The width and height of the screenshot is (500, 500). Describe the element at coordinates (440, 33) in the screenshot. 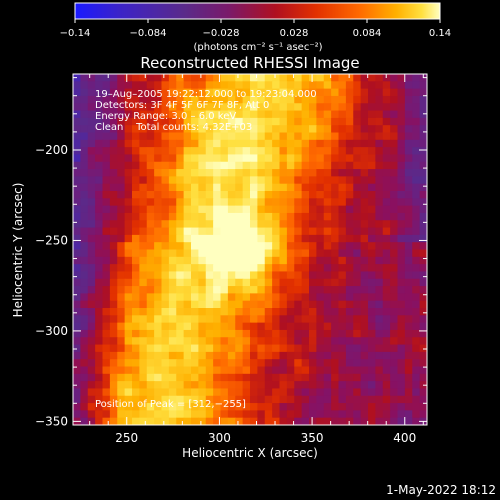

I see `colorbar-tick-label: 0.14` at that location.